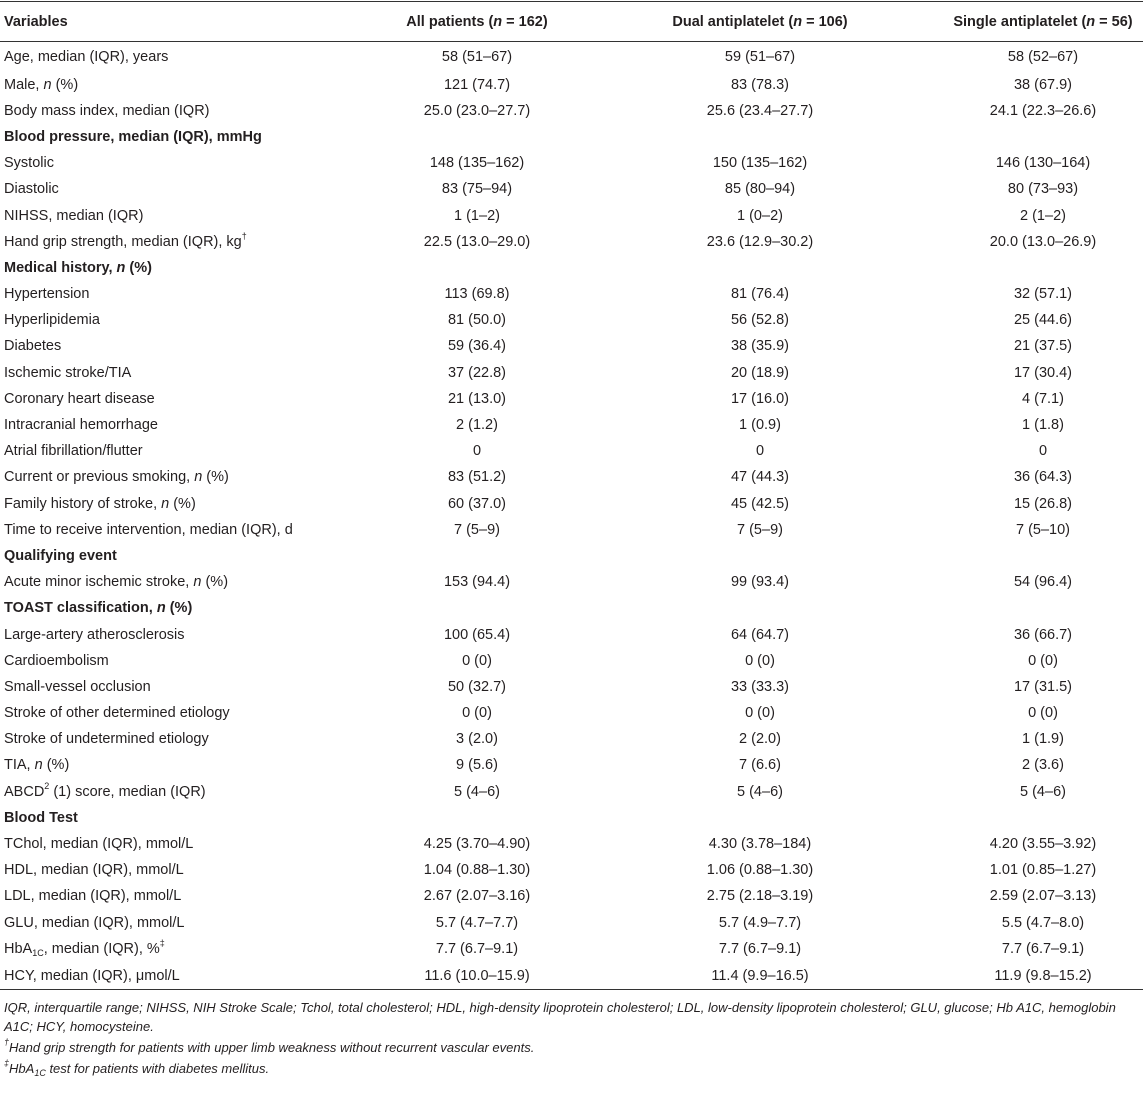 The image size is (1143, 1104). I want to click on superscript: 2, so click(47, 785).